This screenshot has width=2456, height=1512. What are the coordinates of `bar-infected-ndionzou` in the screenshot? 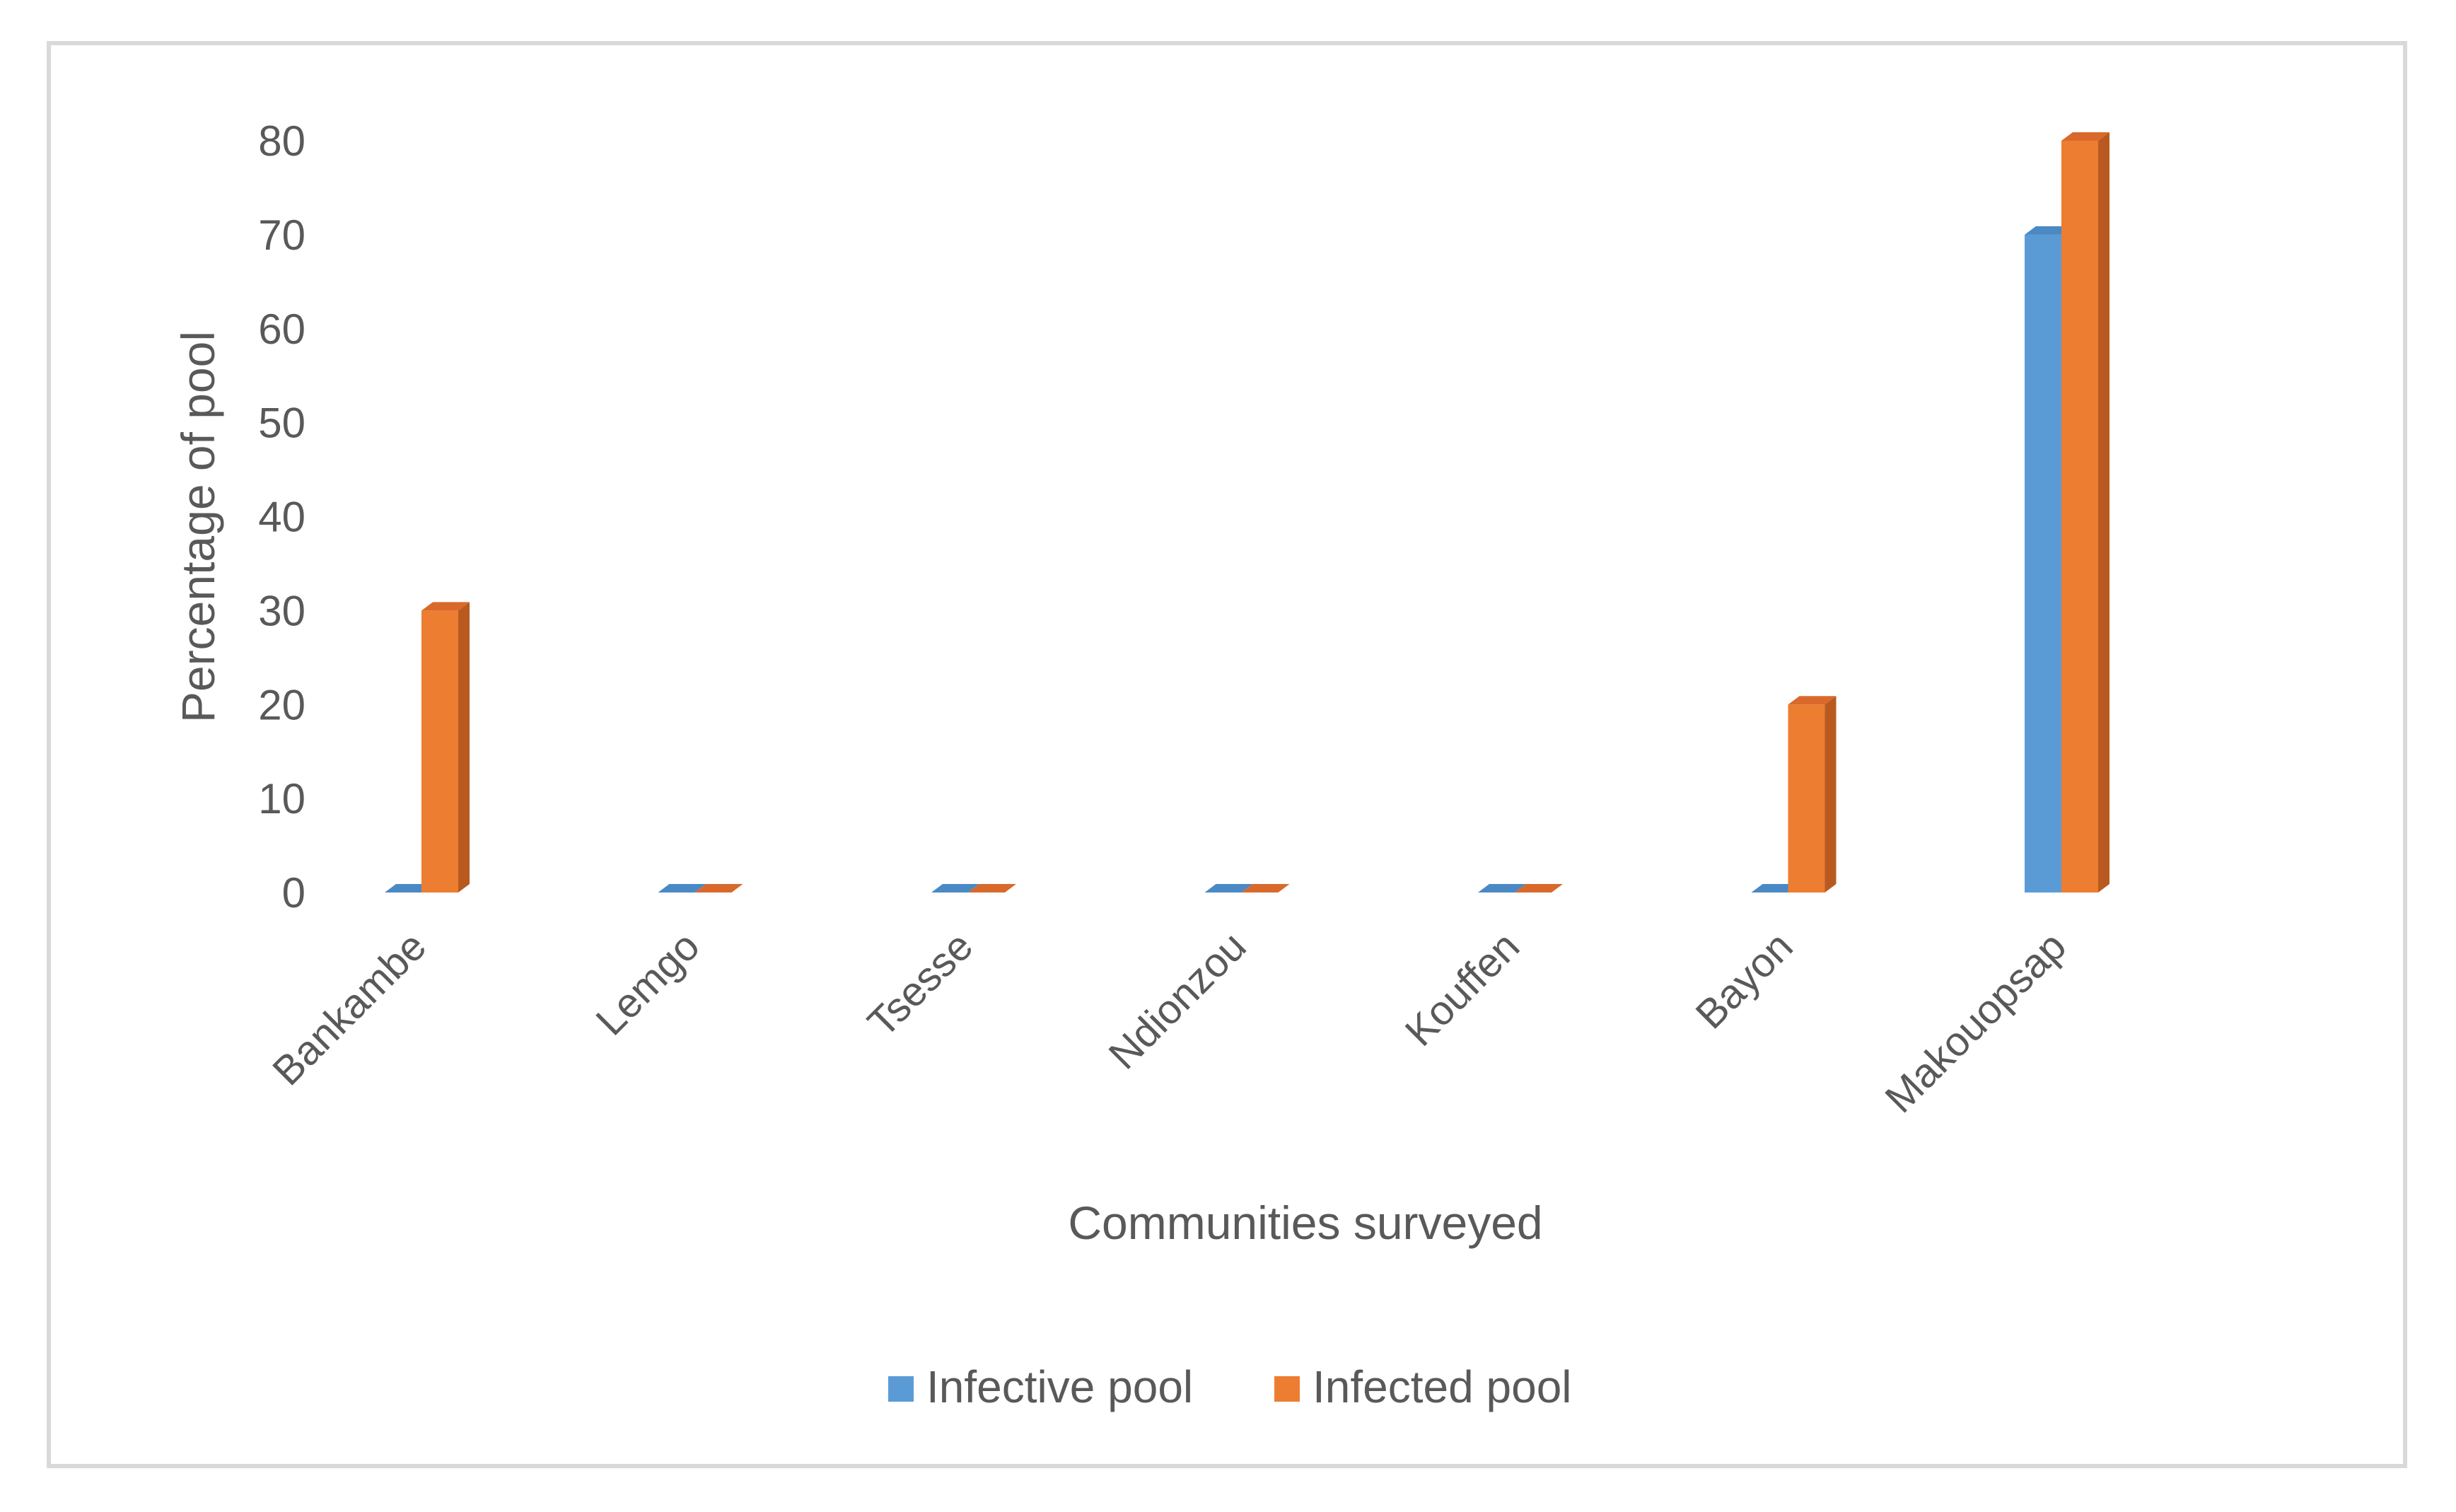 It's located at (1266, 888).